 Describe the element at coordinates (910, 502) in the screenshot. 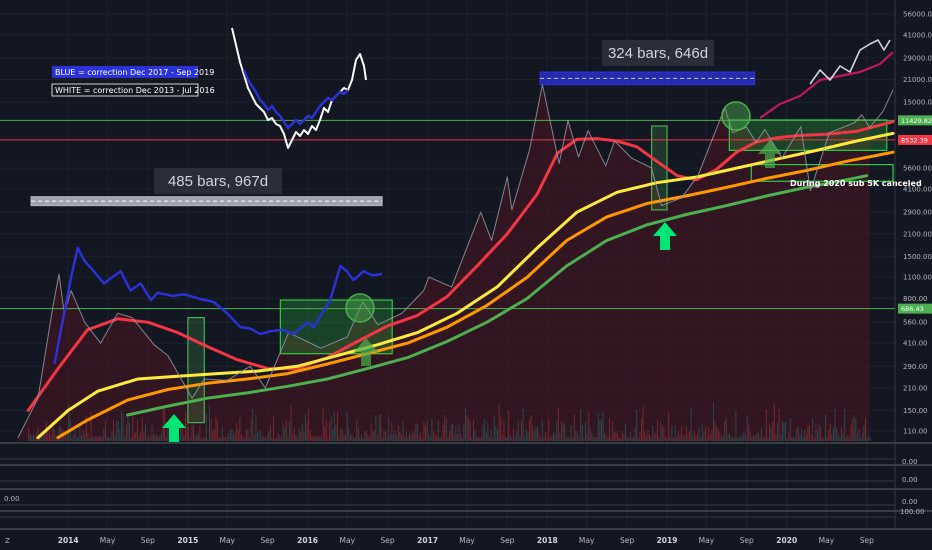

I see `indicator-value-3: 0.00` at that location.